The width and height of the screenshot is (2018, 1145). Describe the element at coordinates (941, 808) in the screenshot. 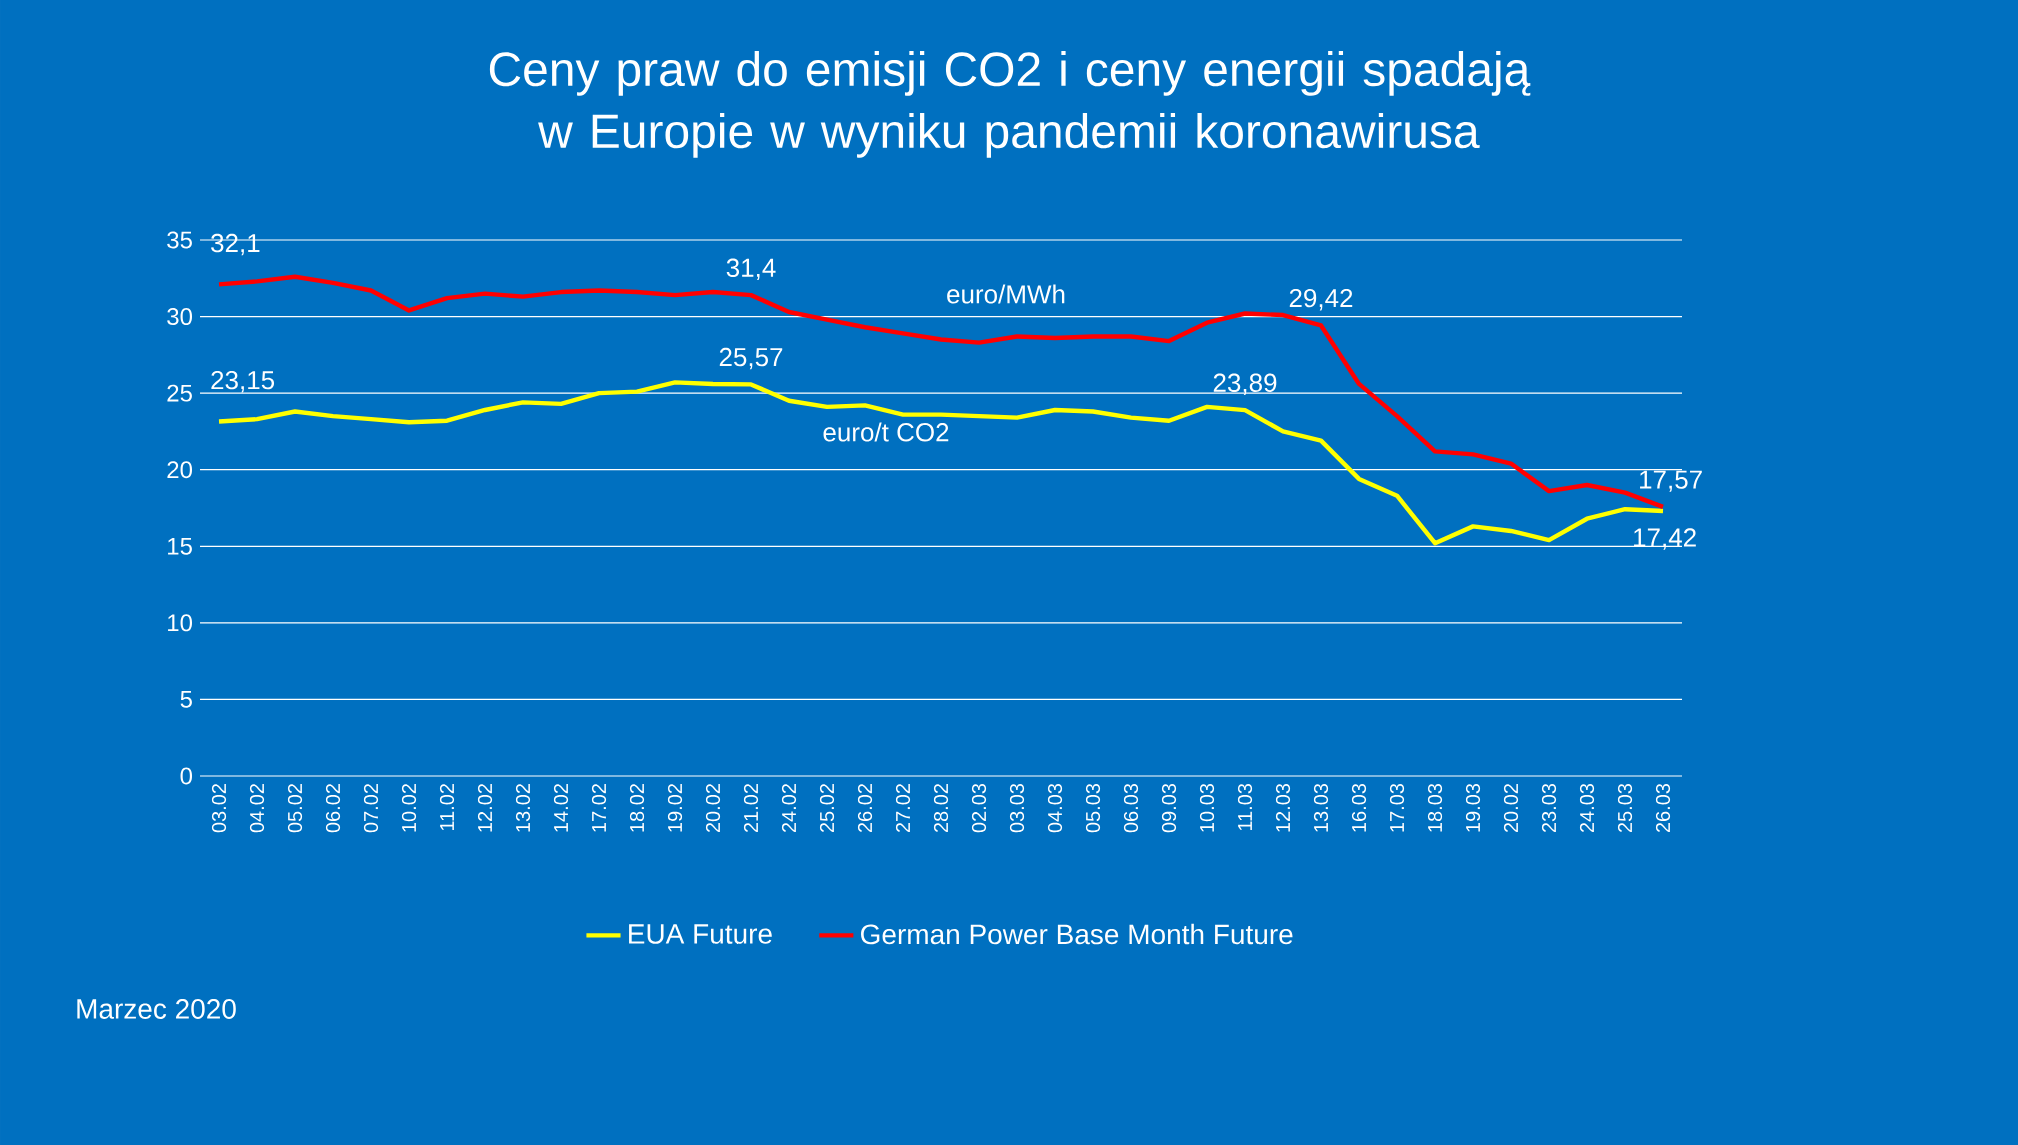

I see `x-tick-label: 28.02` at that location.